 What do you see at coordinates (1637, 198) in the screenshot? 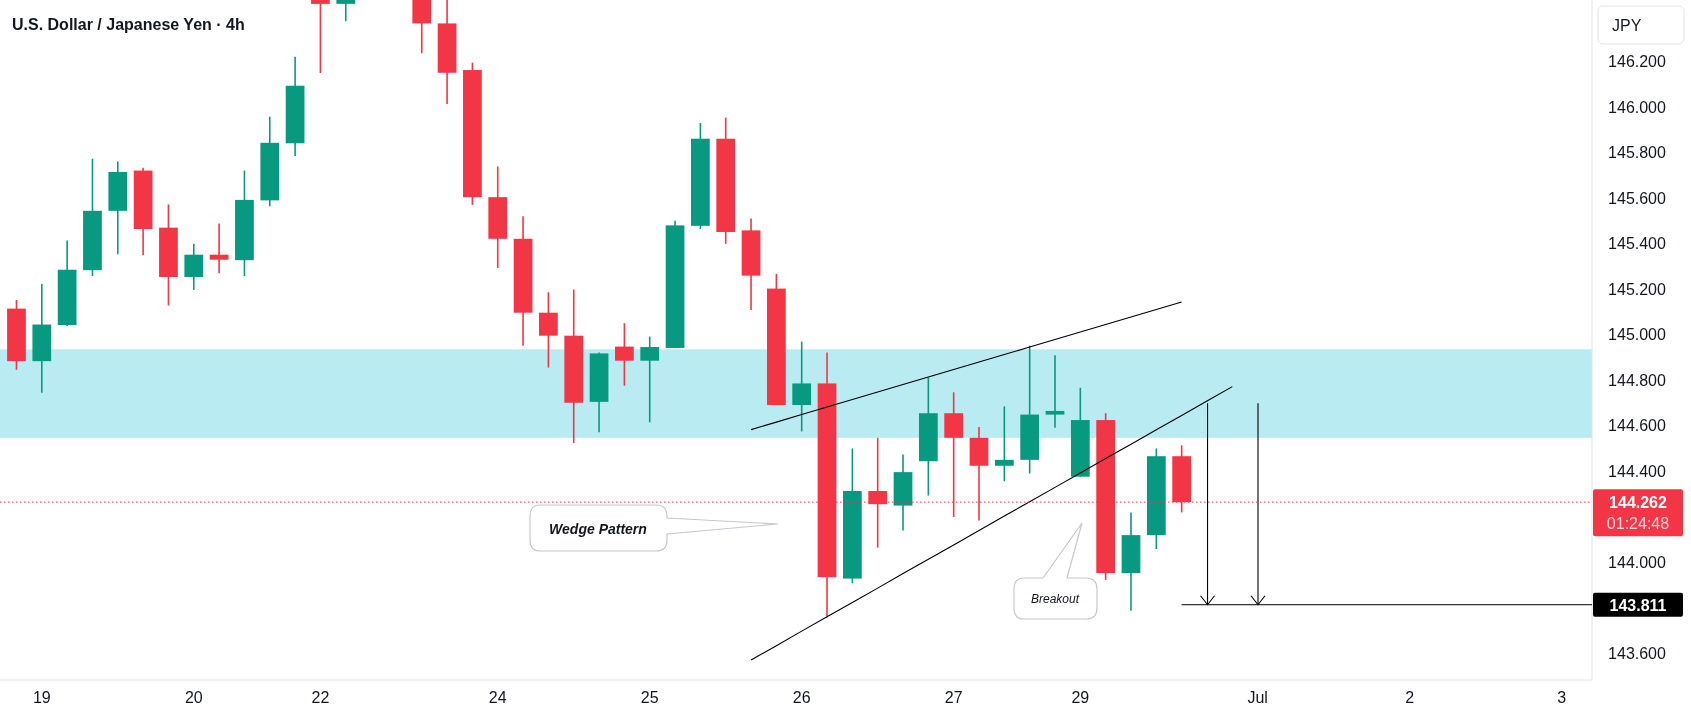
I see `y-tick-label: 145.600` at bounding box center [1637, 198].